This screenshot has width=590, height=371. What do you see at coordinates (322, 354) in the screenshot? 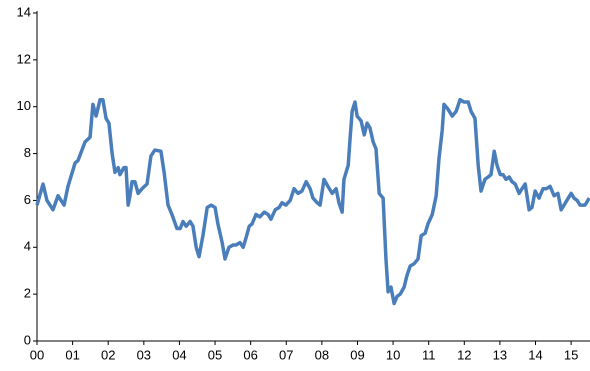
I see `x-tick-label: 08` at bounding box center [322, 354].